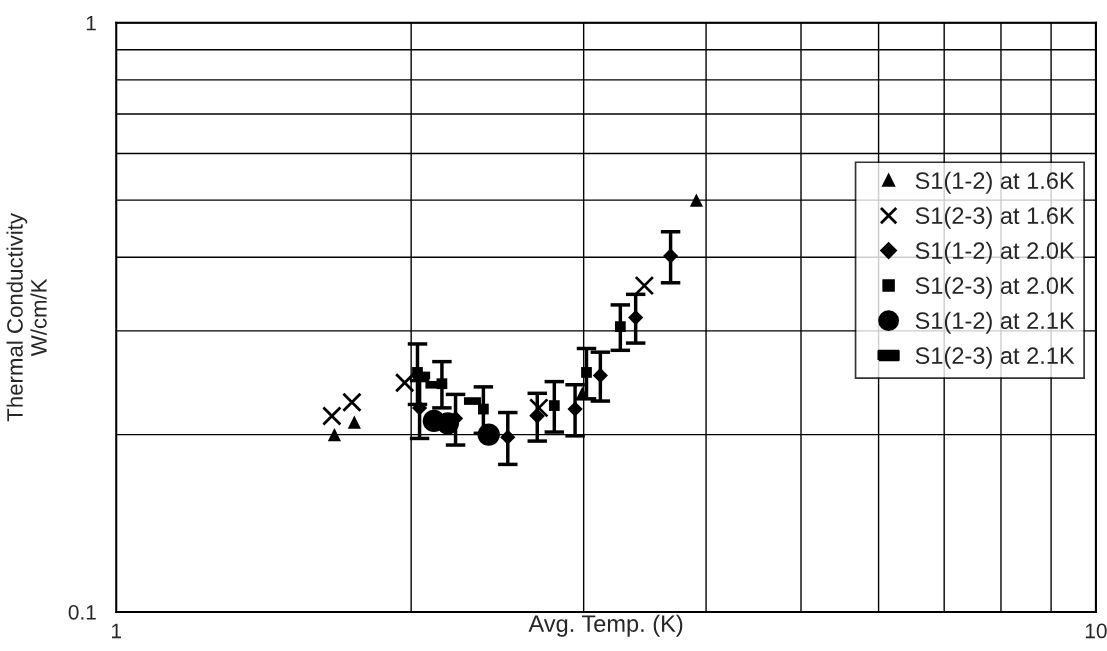  I want to click on legend-label: S1(2-3) at 1.6K, so click(995, 217).